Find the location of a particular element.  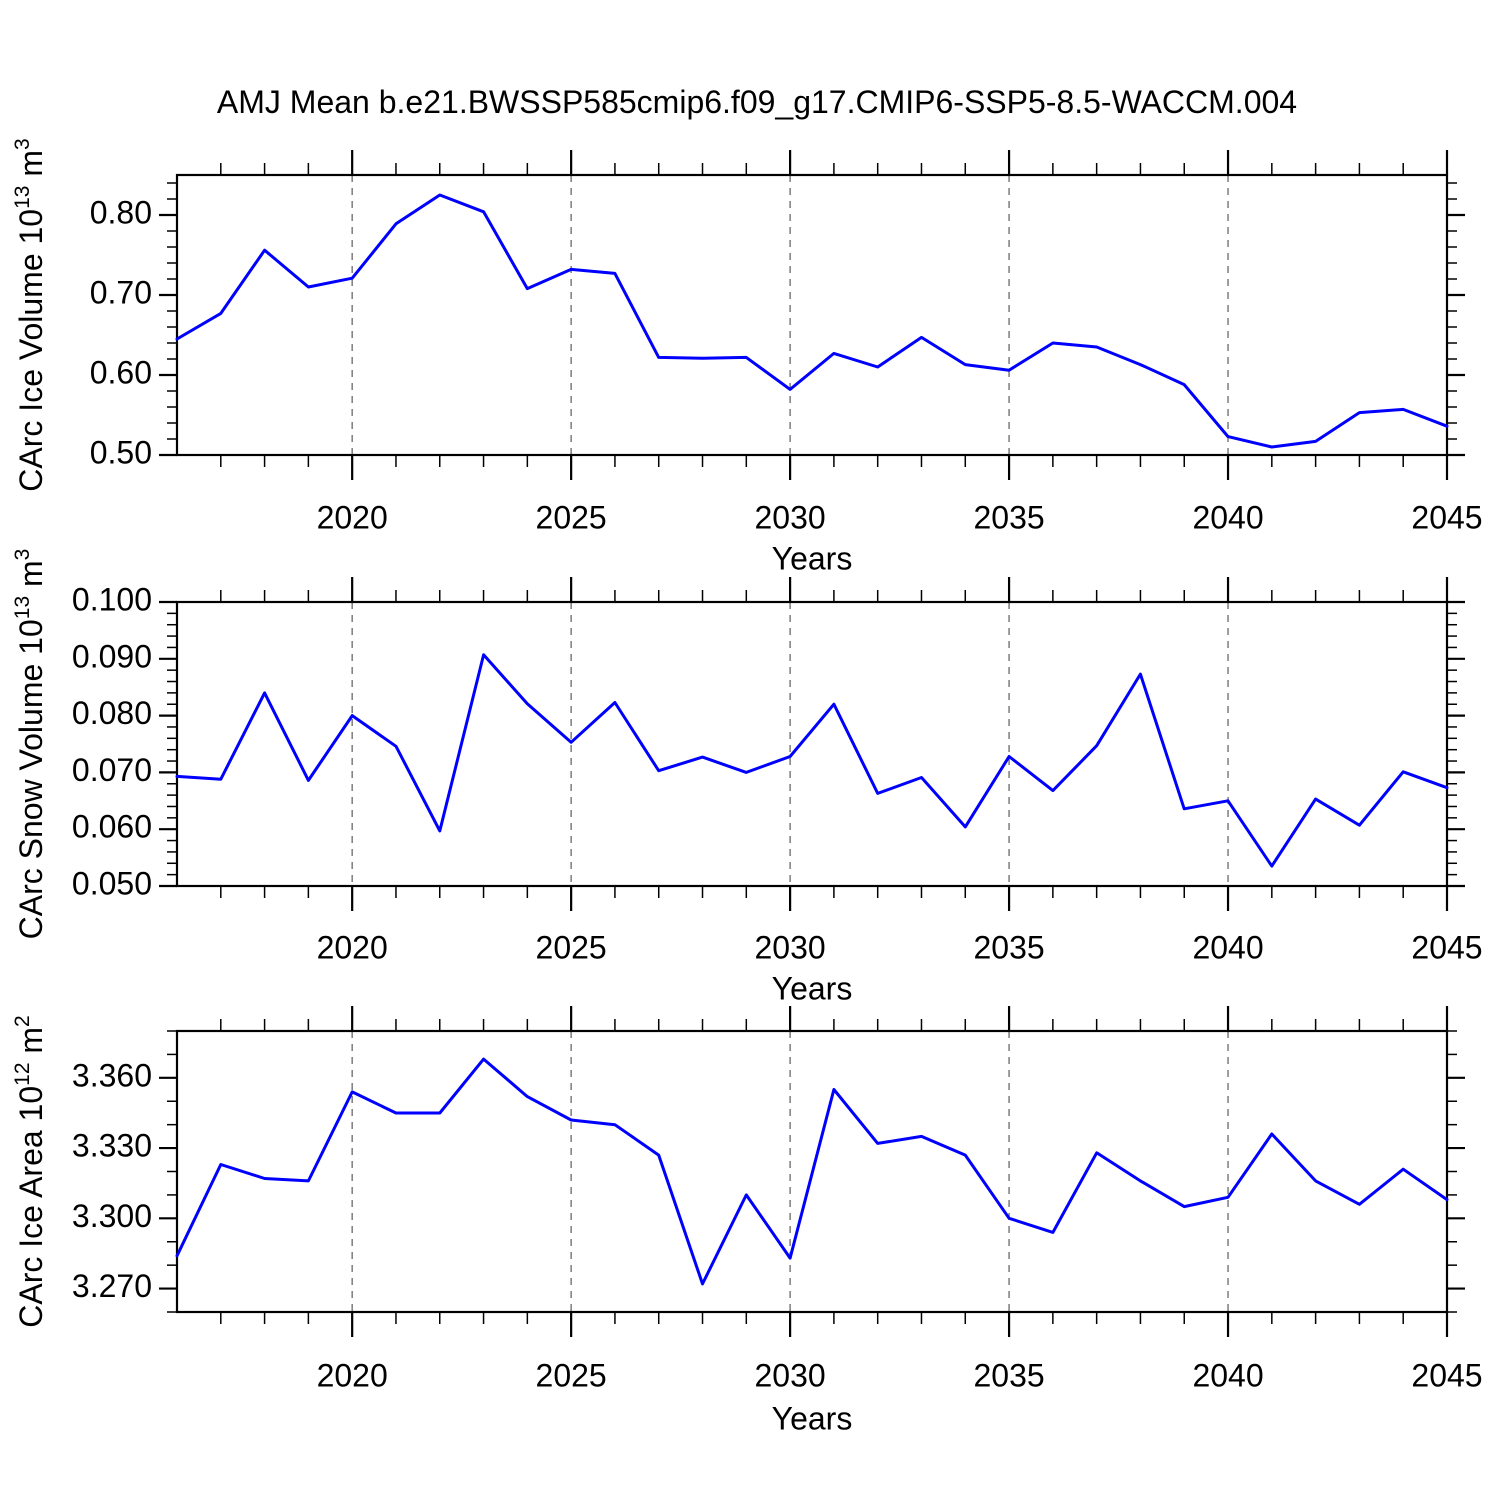

y-axis-title: CArc Ice Area 1012 m2 is located at coordinates (30, 1171).